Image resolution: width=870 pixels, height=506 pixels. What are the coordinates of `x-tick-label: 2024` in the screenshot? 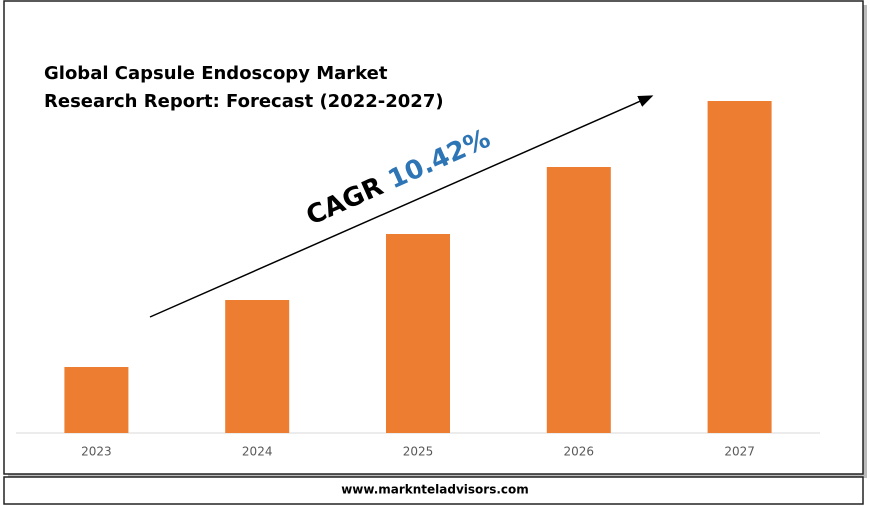 It's located at (257, 452).